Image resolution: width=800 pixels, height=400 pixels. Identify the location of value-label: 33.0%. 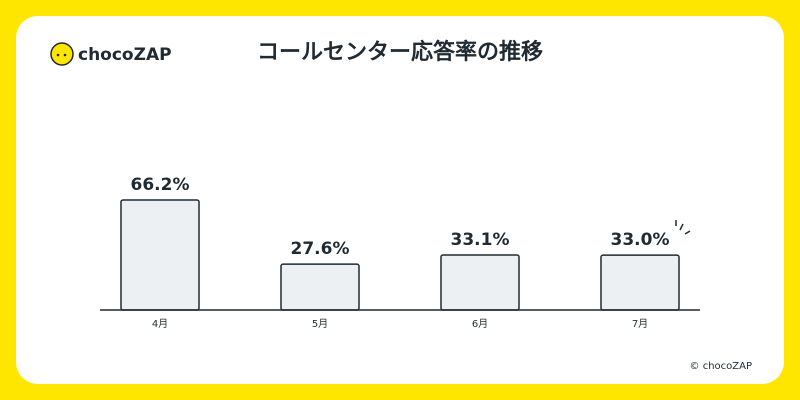
(640, 240).